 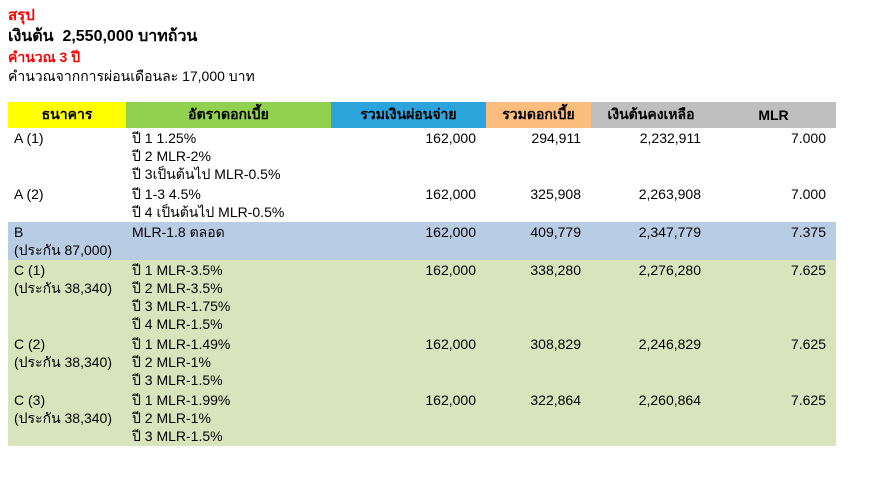 I want to click on principal-remaining-cell: 2,276,280, so click(x=669, y=270).